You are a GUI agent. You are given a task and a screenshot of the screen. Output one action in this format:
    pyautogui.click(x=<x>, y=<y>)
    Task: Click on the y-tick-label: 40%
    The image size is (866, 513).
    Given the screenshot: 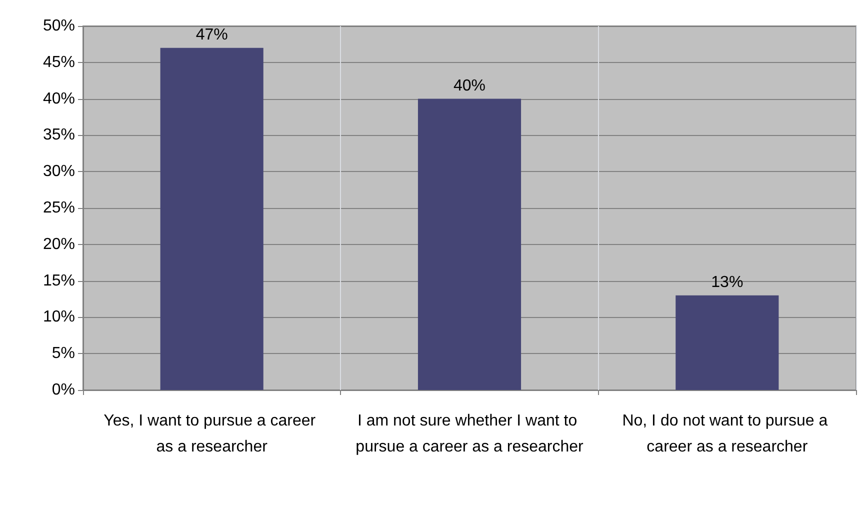 What is the action you would take?
    pyautogui.click(x=58, y=99)
    